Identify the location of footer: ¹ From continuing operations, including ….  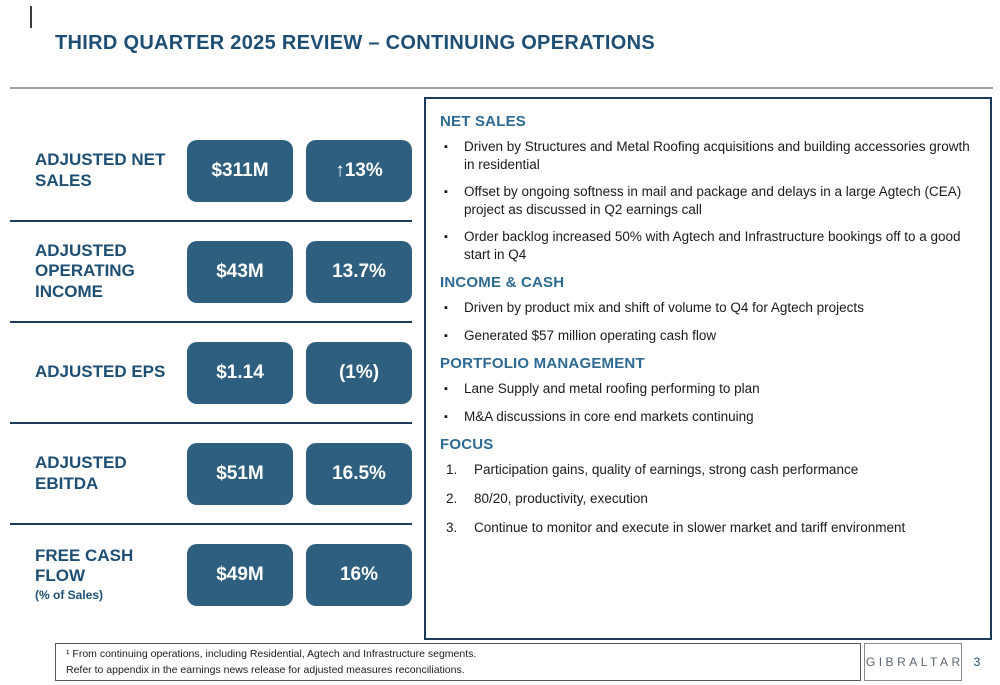
(523, 662).